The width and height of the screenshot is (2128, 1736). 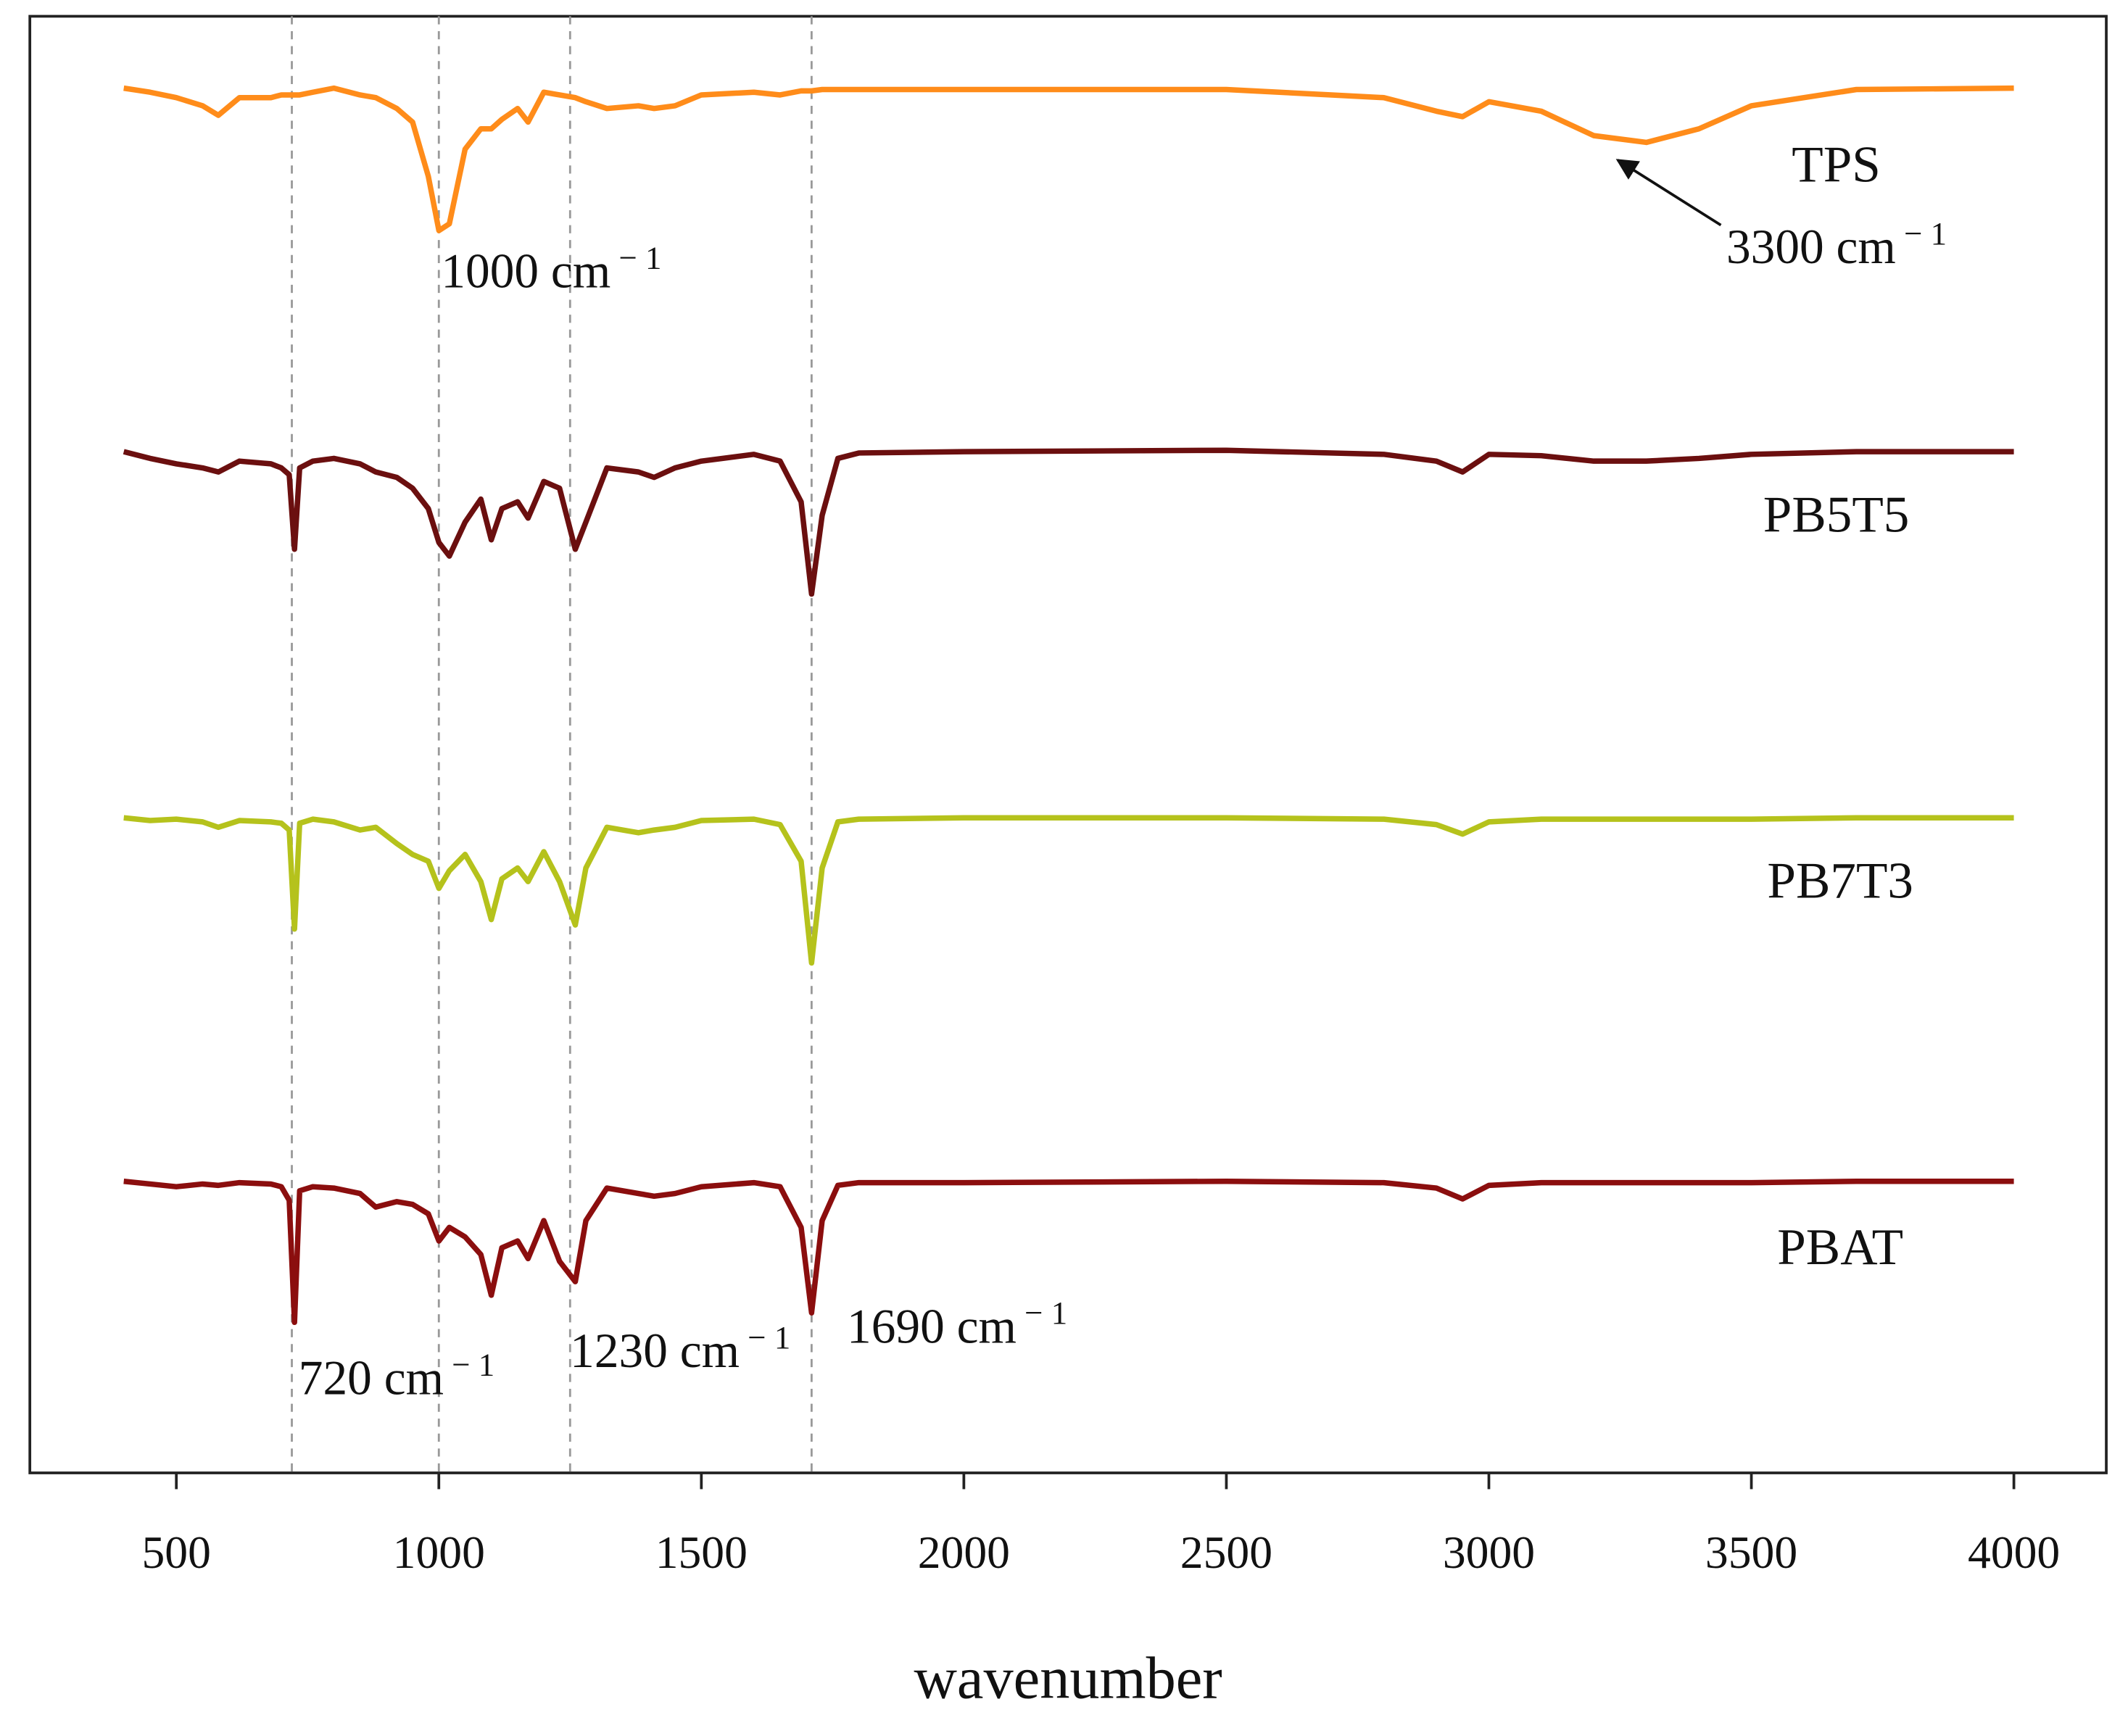 I want to click on annotation: 3300 cm − 1, so click(x=1836, y=245).